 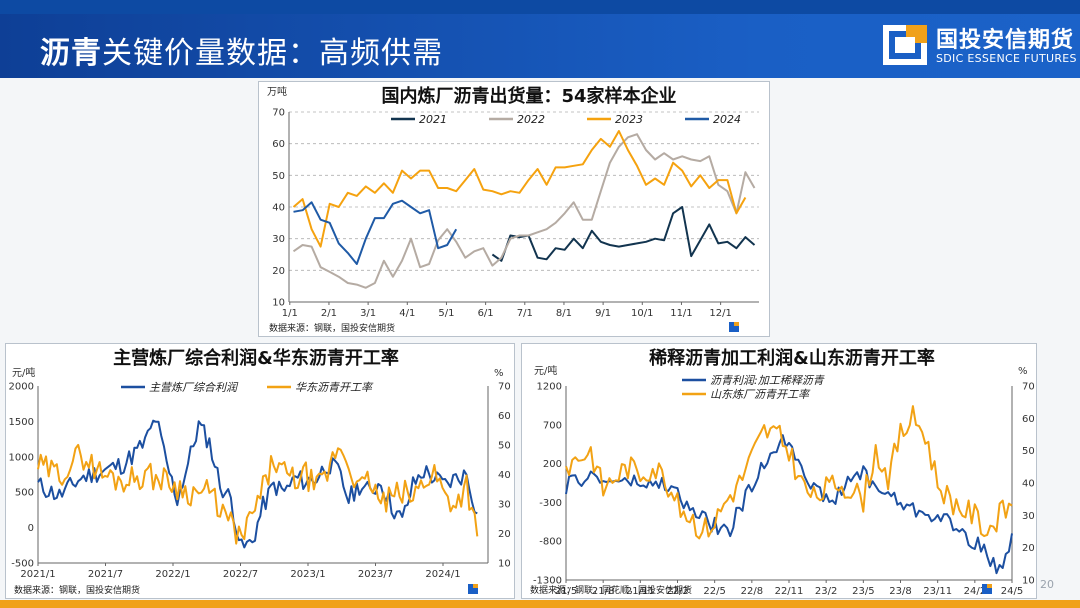 I want to click on page-number: 20, so click(x=1047, y=584).